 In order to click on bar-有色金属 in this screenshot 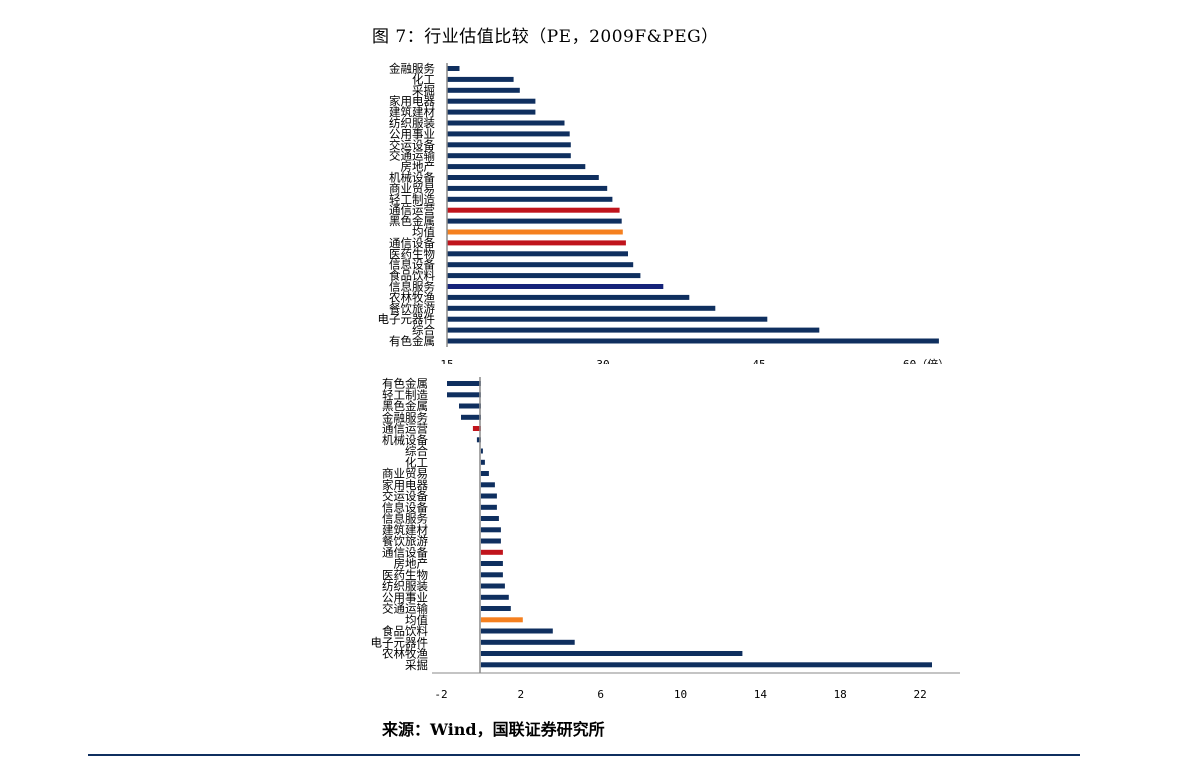, I will do `click(693, 341)`.